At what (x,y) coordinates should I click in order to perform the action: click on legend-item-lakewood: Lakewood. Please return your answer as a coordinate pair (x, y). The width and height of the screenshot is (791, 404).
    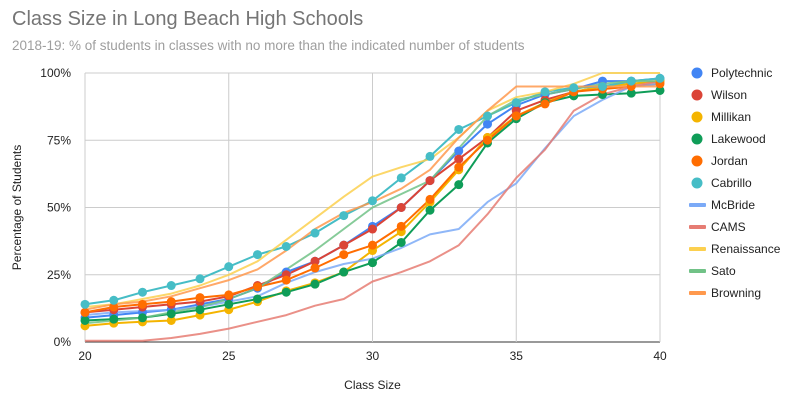
    Looking at the image, I should click on (728, 139).